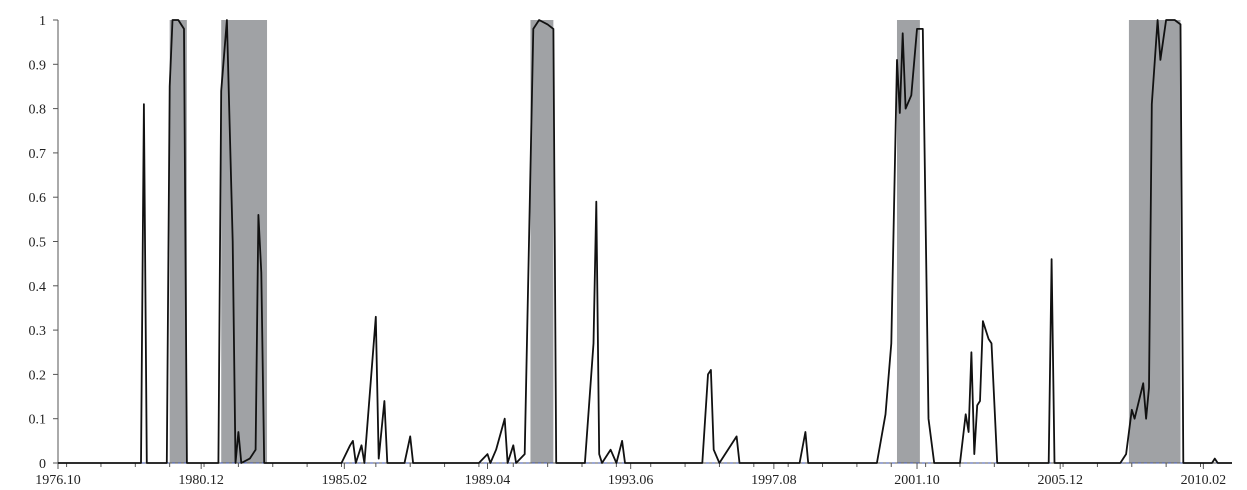 This screenshot has width=1247, height=490. What do you see at coordinates (345, 480) in the screenshot?
I see `x-tick-label: 1985.02` at bounding box center [345, 480].